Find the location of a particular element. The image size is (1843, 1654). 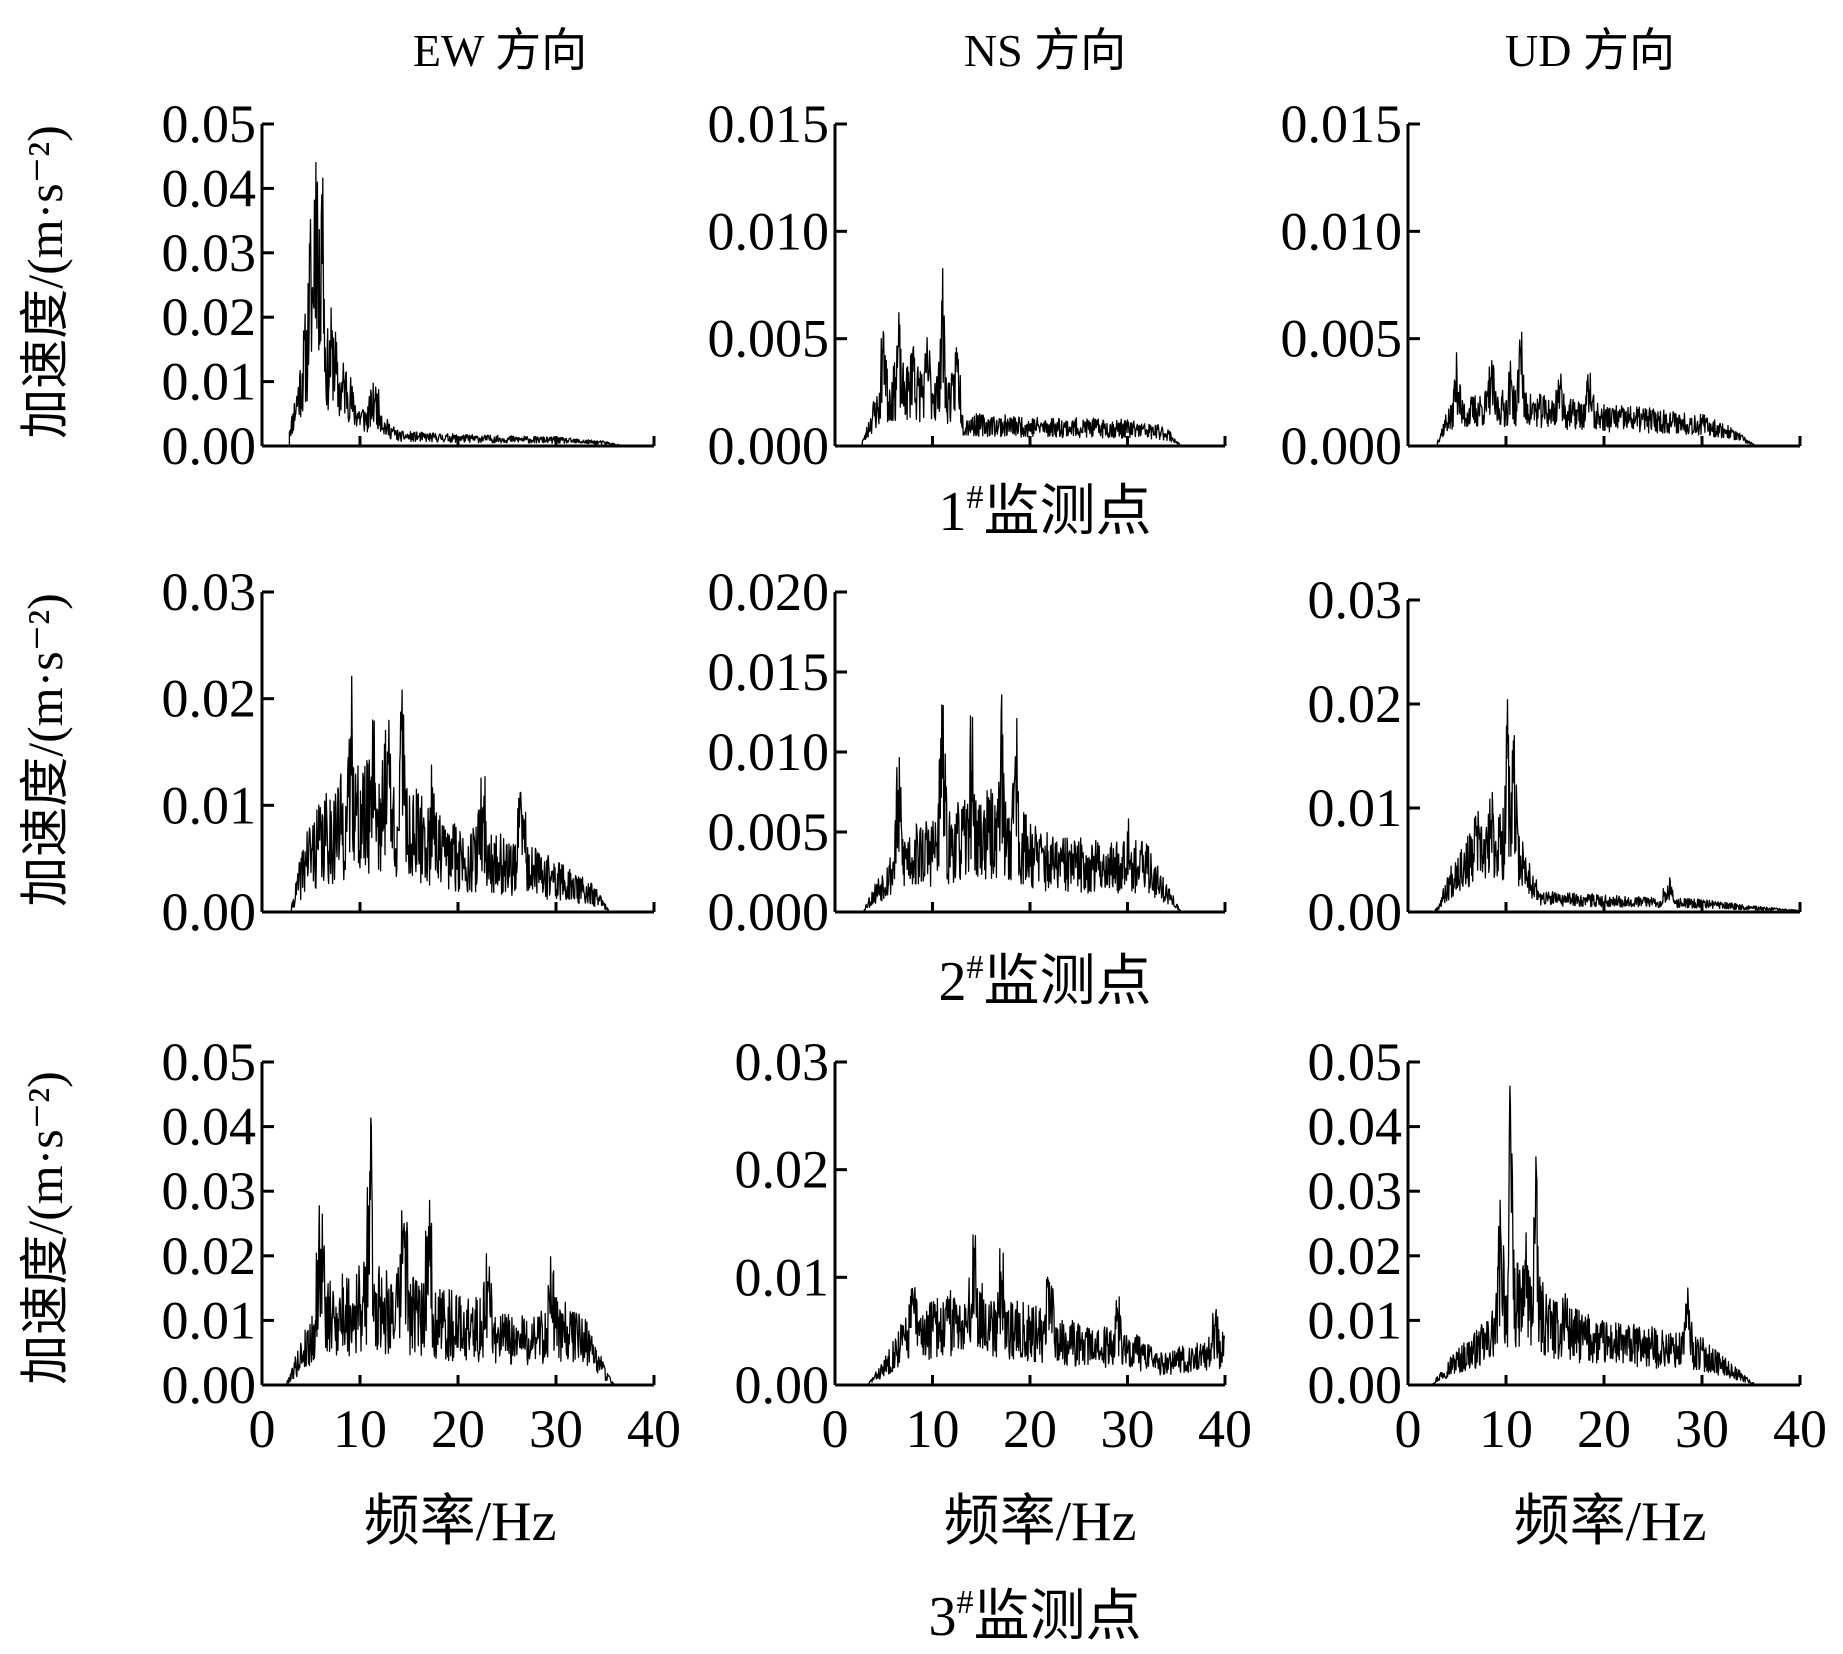

column-title-ud: UD 方向 is located at coordinates (1590, 50).